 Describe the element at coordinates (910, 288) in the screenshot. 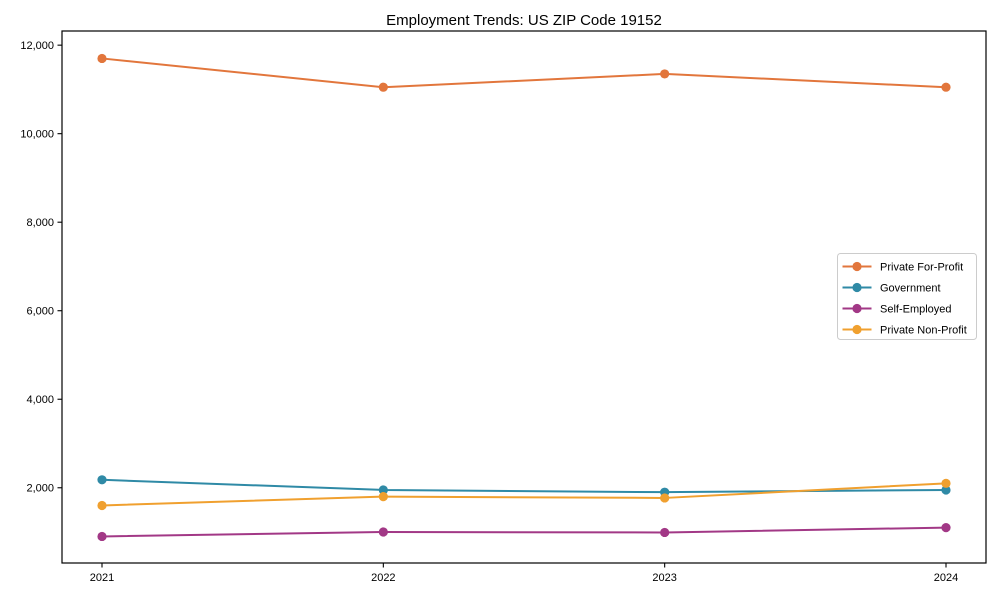

I see `legend-label: Government` at that location.